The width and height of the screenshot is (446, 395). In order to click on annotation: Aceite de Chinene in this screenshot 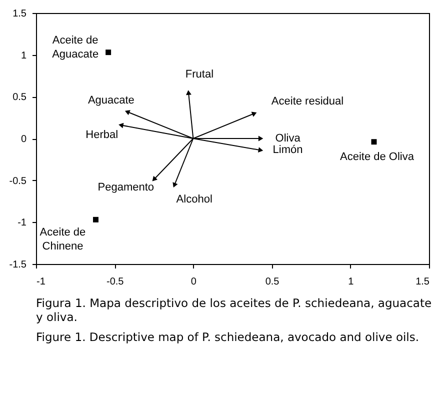, I will do `click(63, 239)`.